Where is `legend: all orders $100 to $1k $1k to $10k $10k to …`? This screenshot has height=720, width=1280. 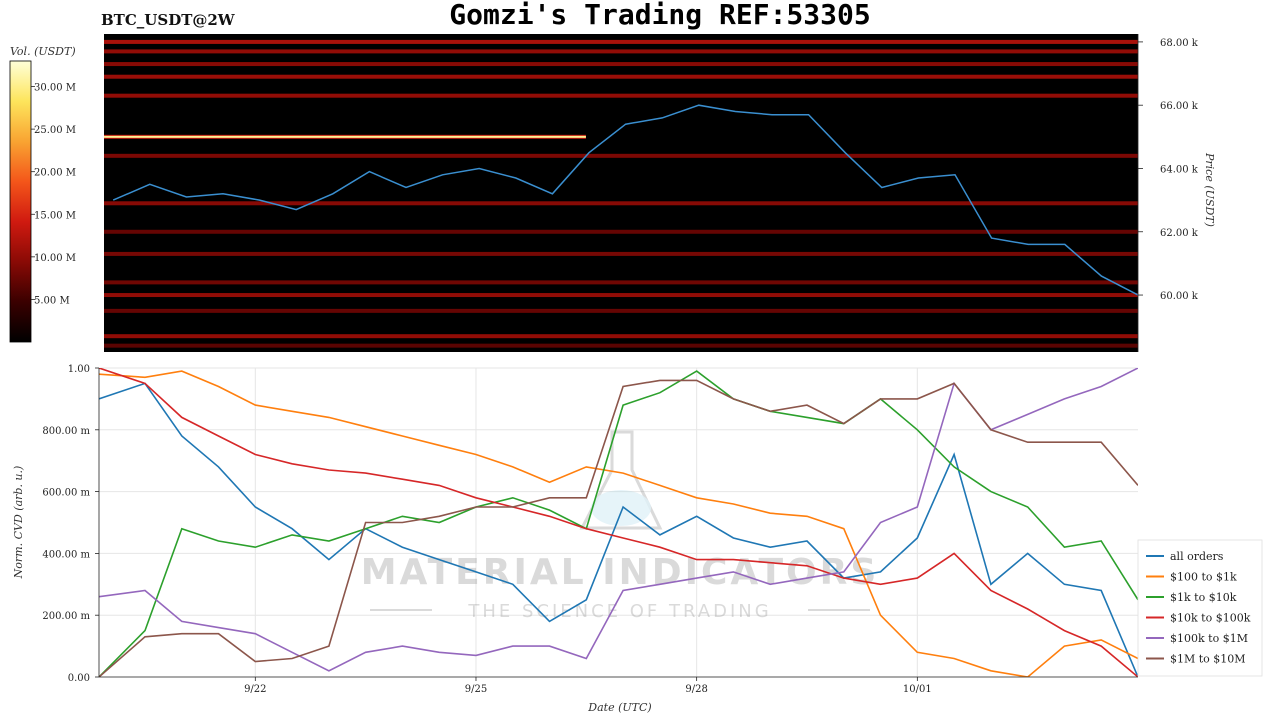
legend: all orders $100 to $1k $1k to $10k $10k to … is located at coordinates (1200, 608).